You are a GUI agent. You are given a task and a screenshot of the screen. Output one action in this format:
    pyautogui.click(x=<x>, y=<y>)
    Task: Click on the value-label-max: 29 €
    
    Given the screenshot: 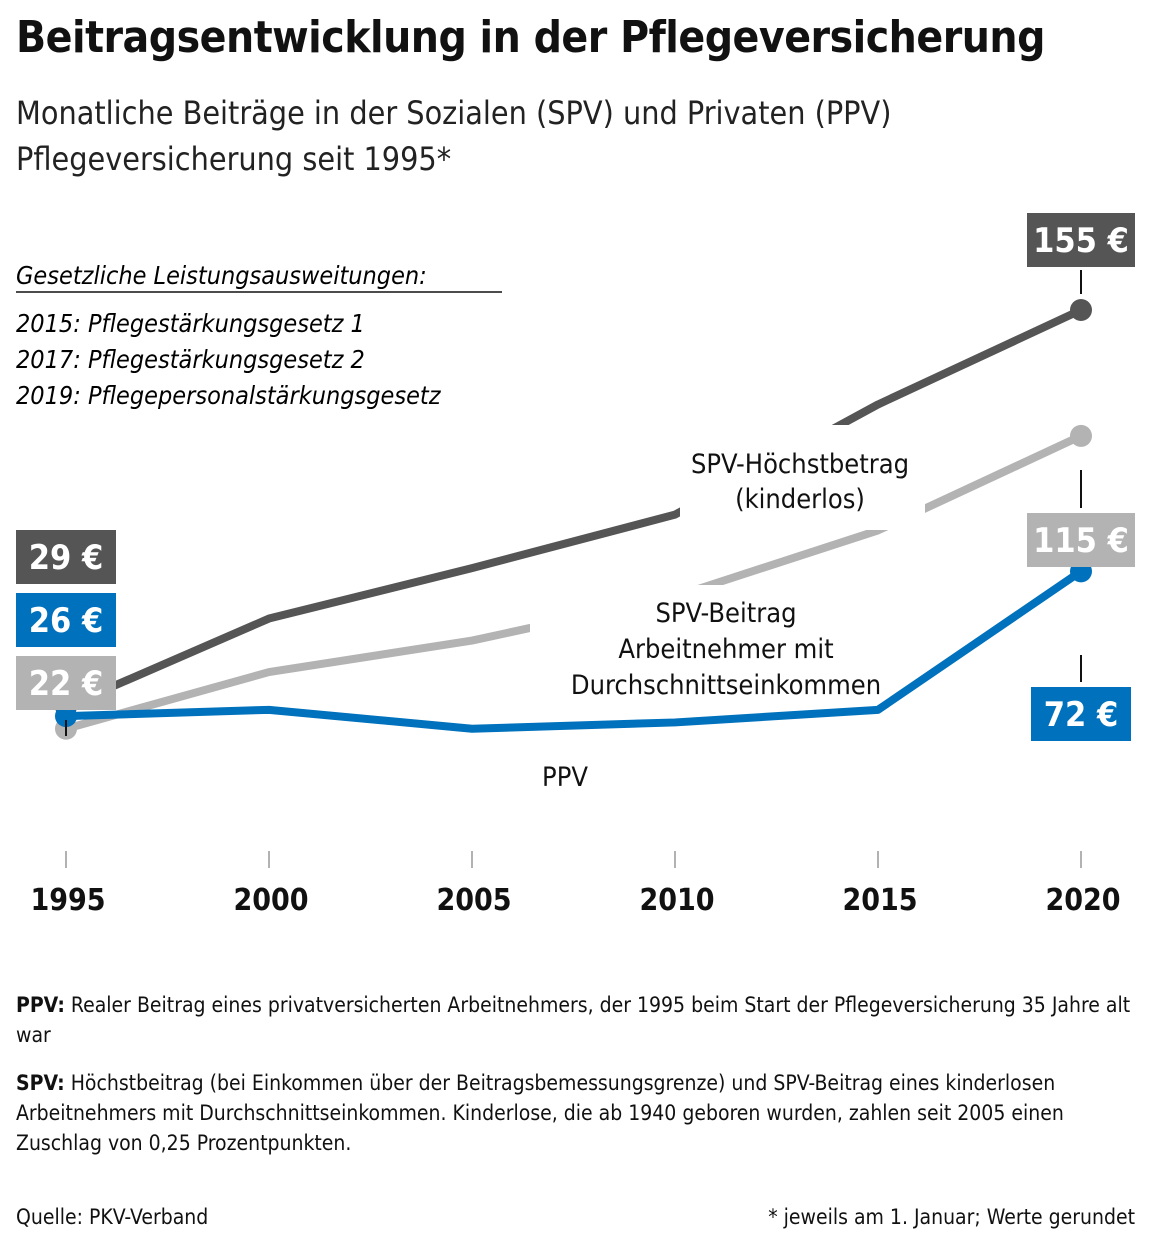 What is the action you would take?
    pyautogui.click(x=66, y=558)
    